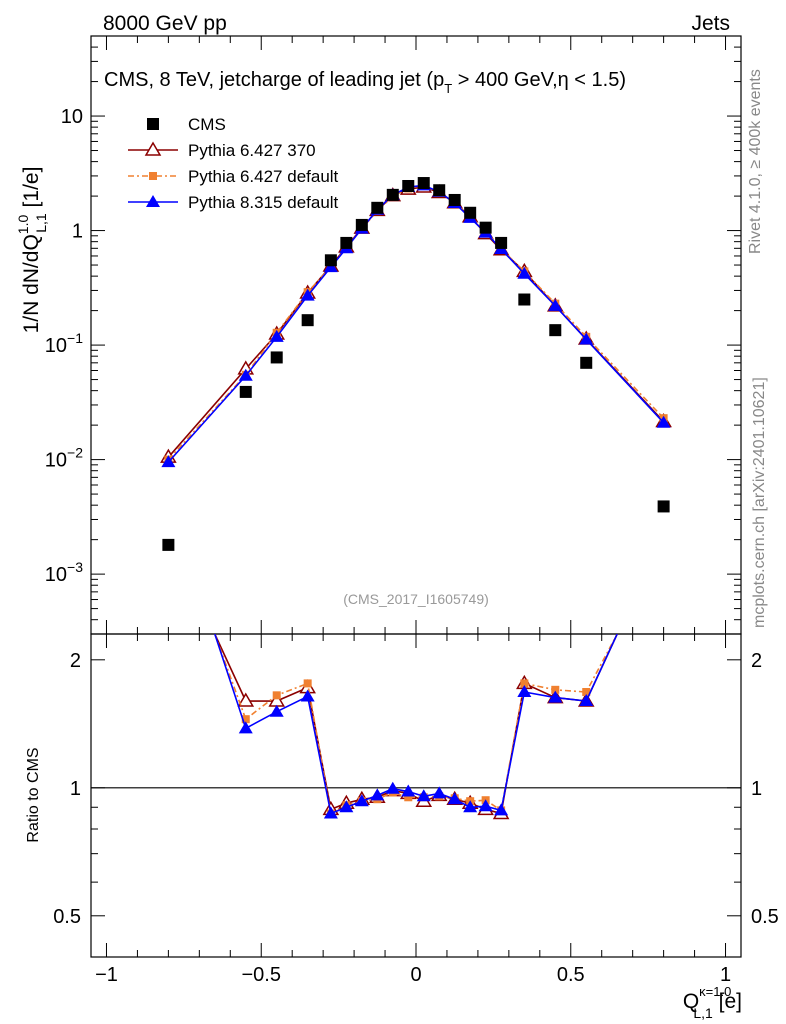 This screenshot has width=786, height=1024. I want to click on category-label: Jets, so click(710, 23).